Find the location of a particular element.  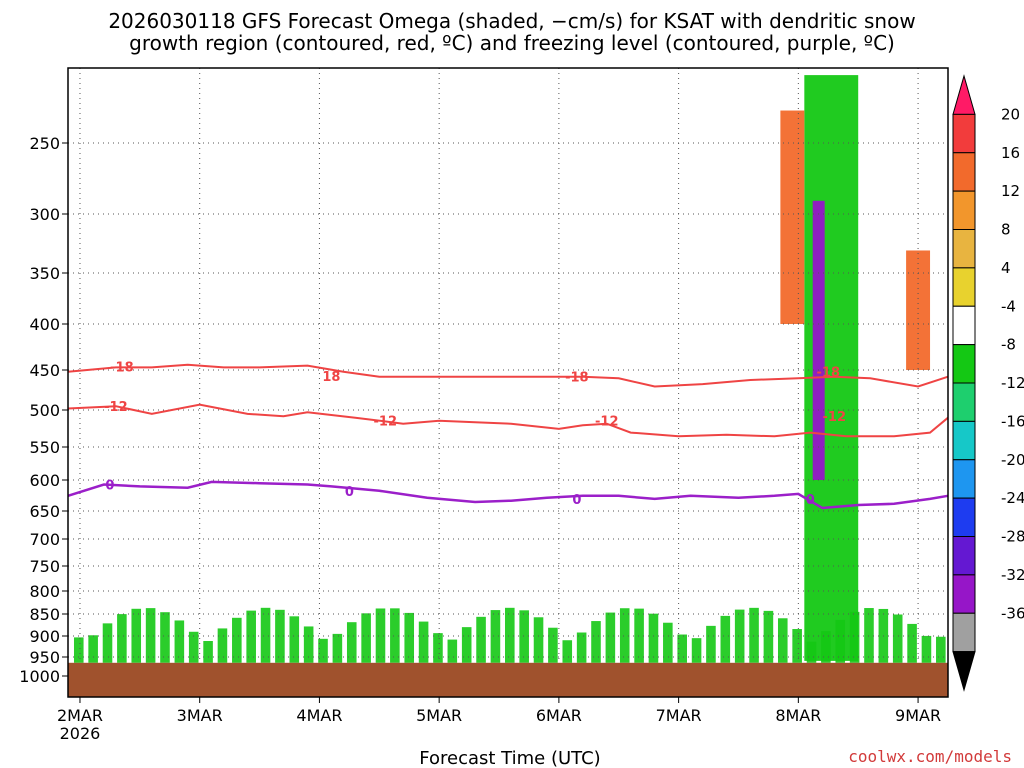

y-tick-label: 350 is located at coordinates (44, 273).